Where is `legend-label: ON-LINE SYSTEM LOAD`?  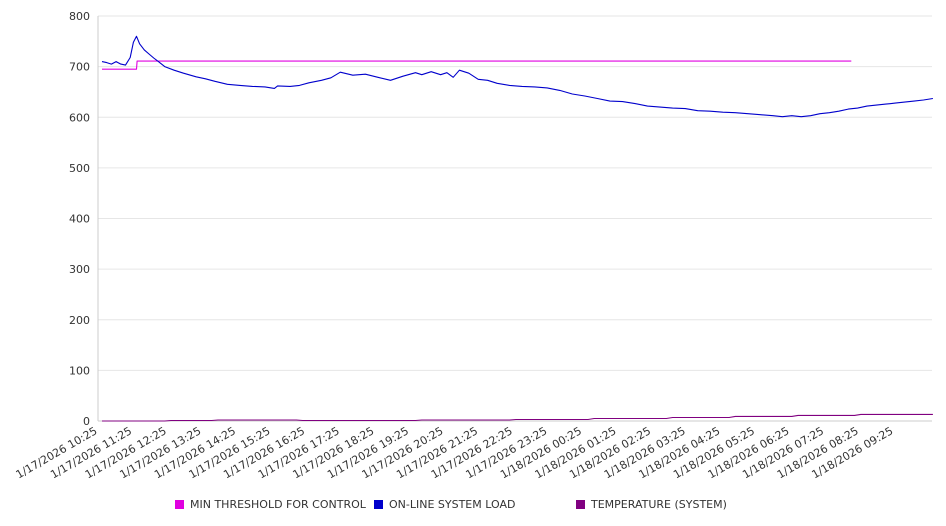
legend-label: ON-LINE SYSTEM LOAD is located at coordinates (452, 504).